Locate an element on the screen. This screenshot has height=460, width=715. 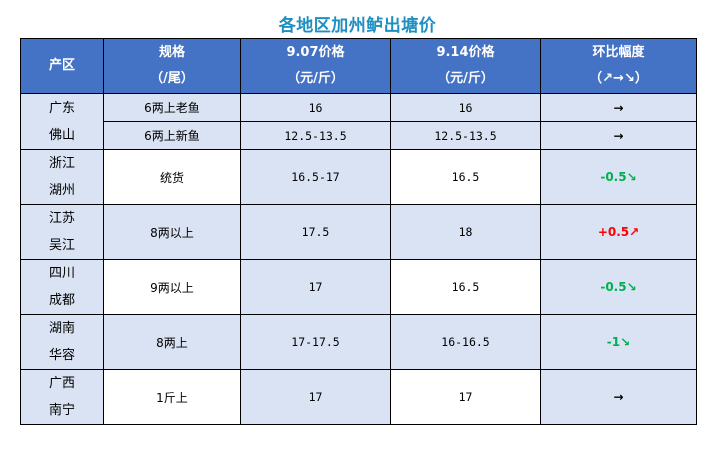
region-cell: 广西 南宁 is located at coordinates (62, 397).